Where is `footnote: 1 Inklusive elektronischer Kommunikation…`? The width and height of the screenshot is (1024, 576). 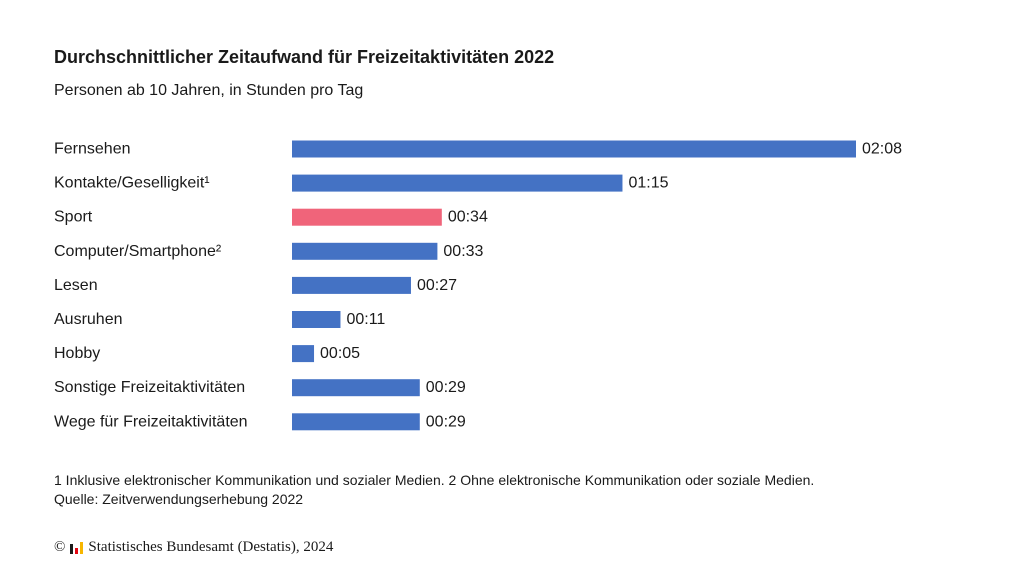 footnote: 1 Inklusive elektronischer Kommunikation… is located at coordinates (434, 480).